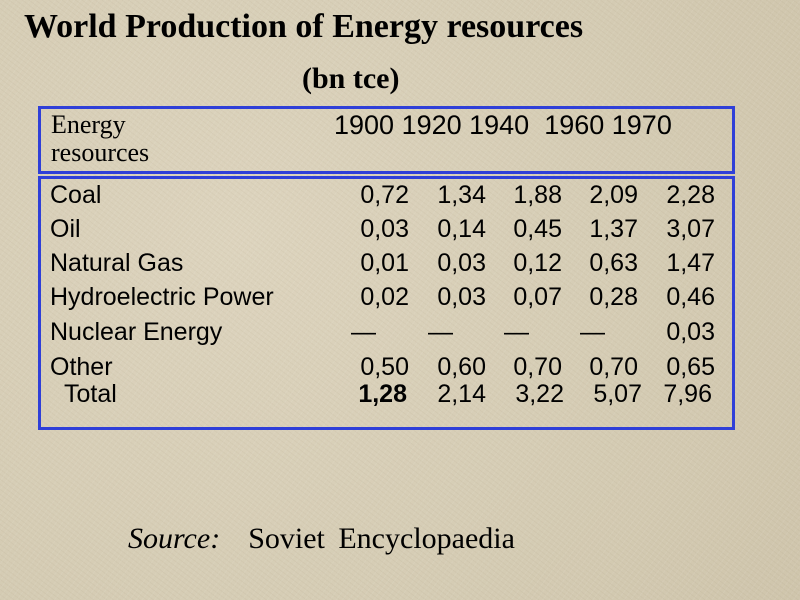 The width and height of the screenshot is (800, 600). What do you see at coordinates (617, 394) in the screenshot?
I see `cell-1960: 5,07` at bounding box center [617, 394].